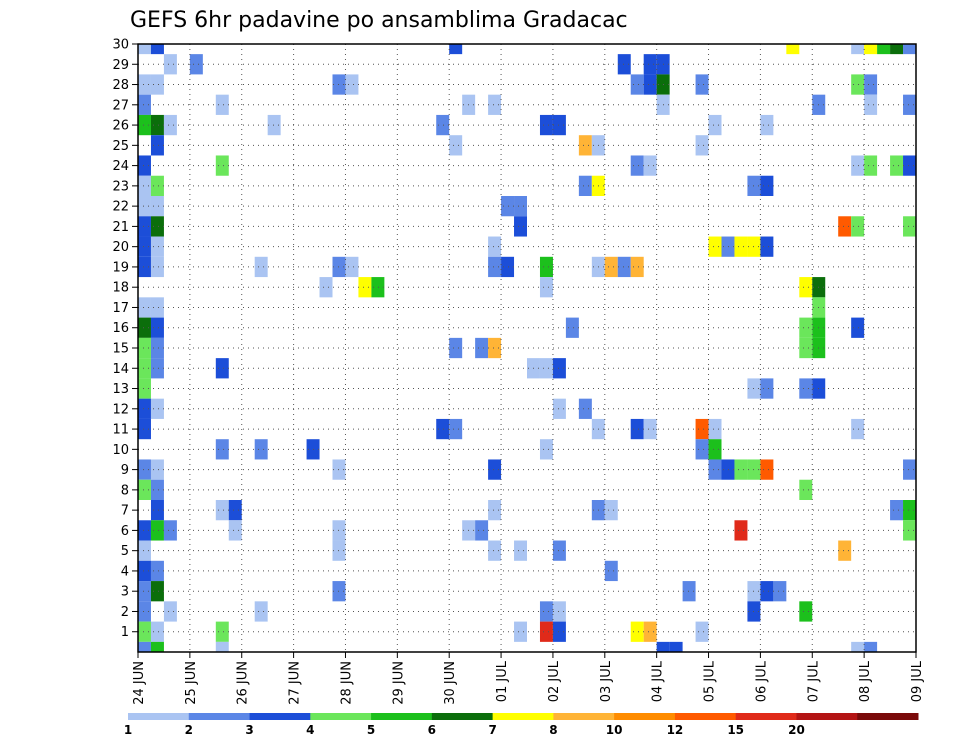 Image resolution: width=960 pixels, height=742 pixels. Describe the element at coordinates (450, 683) in the screenshot. I see `x-tick-label: 30 JUN` at that location.